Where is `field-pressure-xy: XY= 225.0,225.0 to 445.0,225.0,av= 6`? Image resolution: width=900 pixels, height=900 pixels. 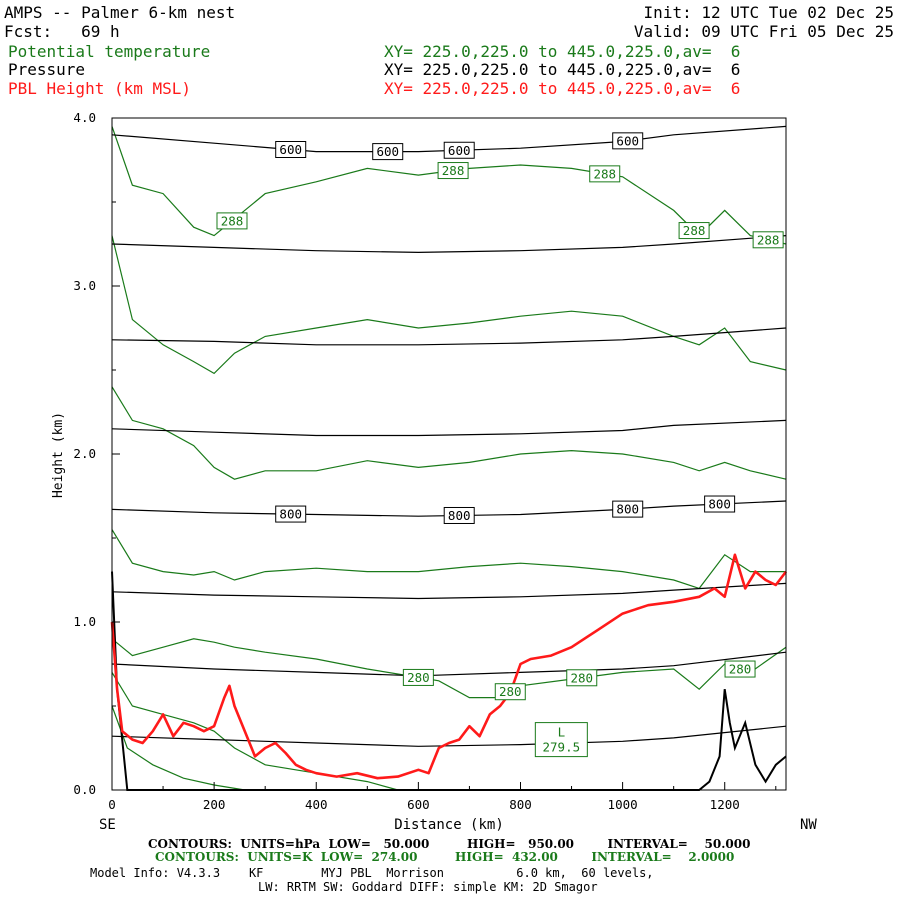 field-pressure-xy: XY= 225.0,225.0 to 445.0,225.0,av= 6 is located at coordinates (562, 69).